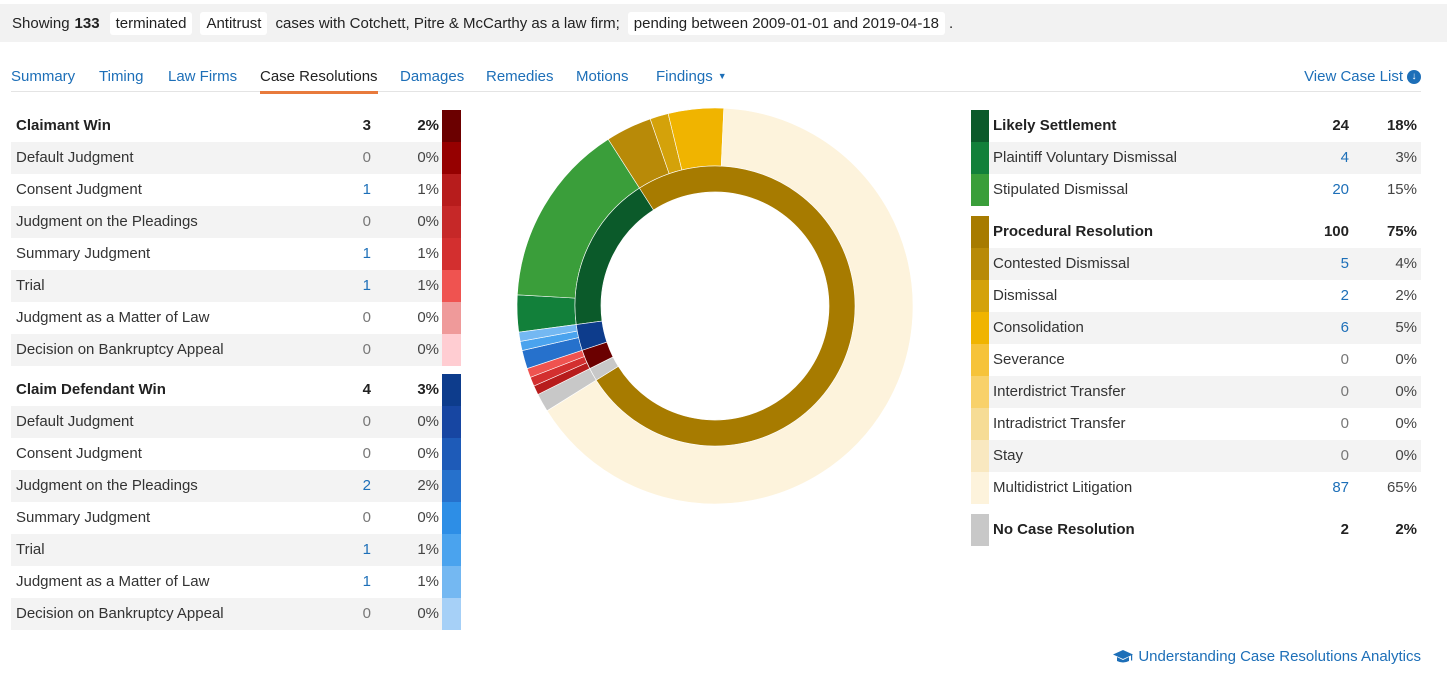  I want to click on understanding-analytics-link: Understanding Case Resolutions Analytics, so click(1266, 656).